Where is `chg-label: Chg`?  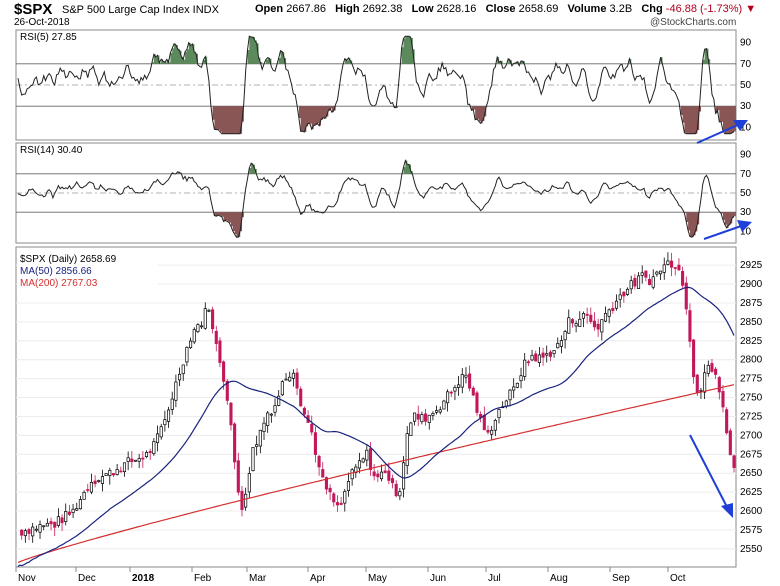
chg-label: Chg is located at coordinates (652, 9).